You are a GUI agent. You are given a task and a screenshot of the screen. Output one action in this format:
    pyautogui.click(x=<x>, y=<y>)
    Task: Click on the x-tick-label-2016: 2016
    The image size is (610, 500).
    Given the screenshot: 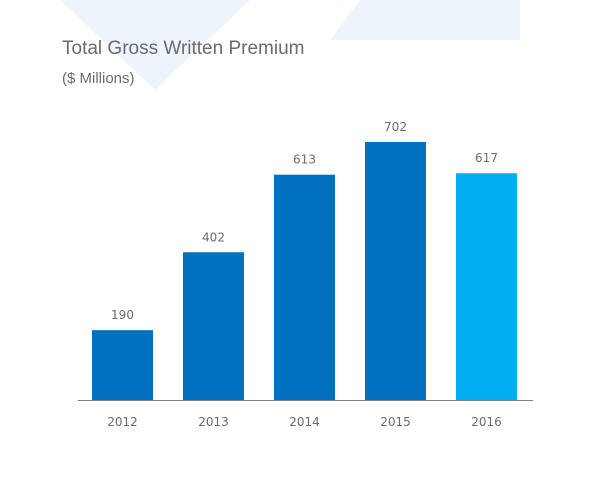 What is the action you would take?
    pyautogui.click(x=486, y=422)
    